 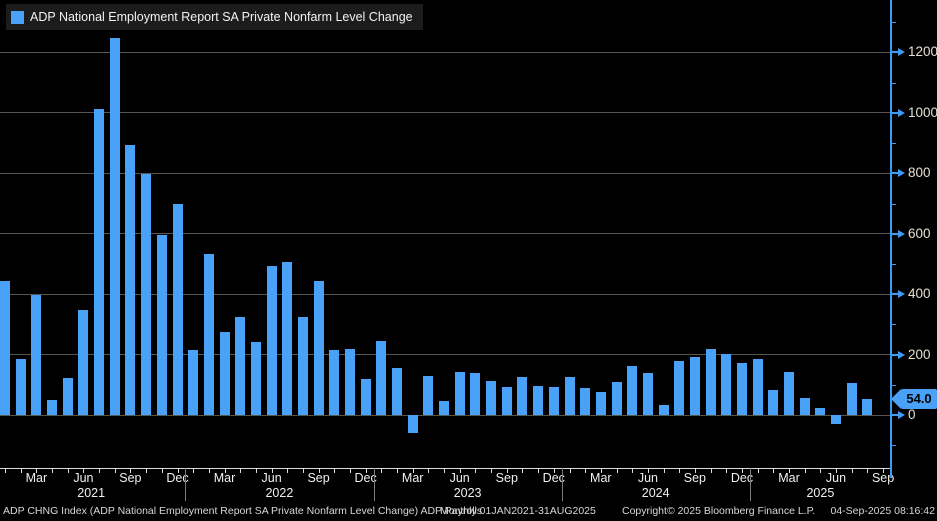 What do you see at coordinates (919, 233) in the screenshot?
I see `y-tick-label: 600` at bounding box center [919, 233].